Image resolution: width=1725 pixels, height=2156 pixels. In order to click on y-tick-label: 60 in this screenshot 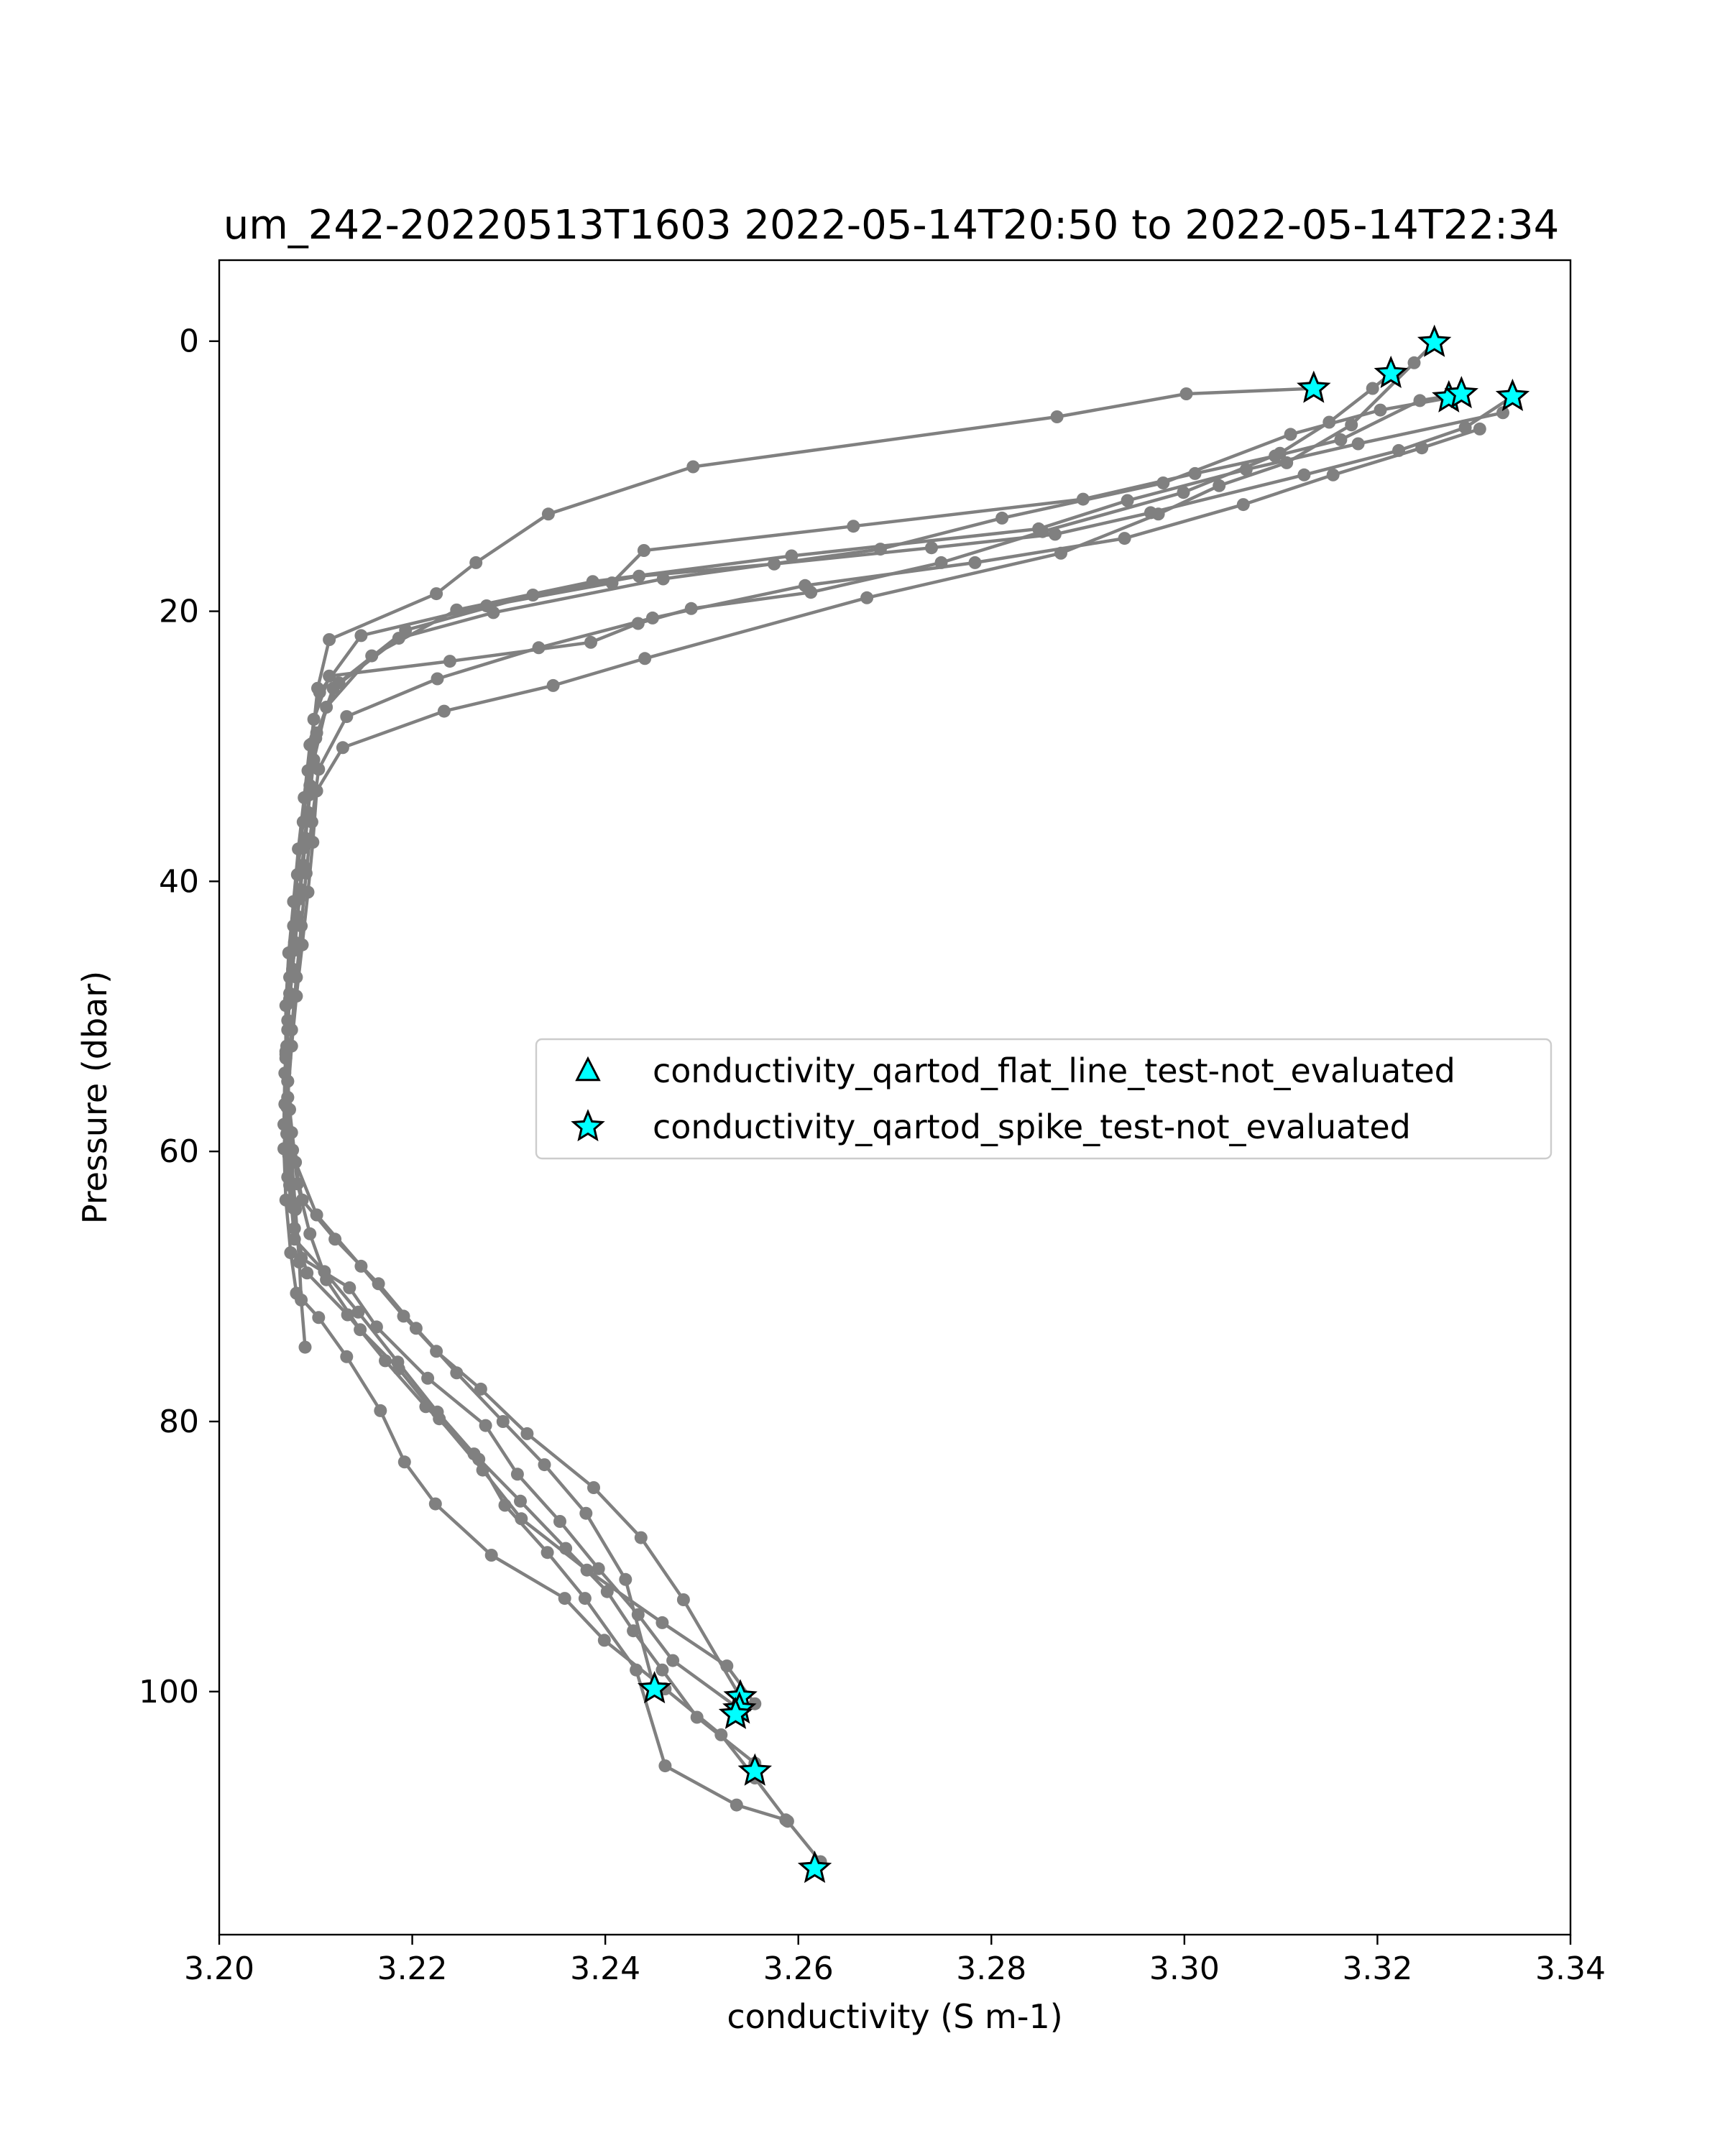, I will do `click(179, 1151)`.